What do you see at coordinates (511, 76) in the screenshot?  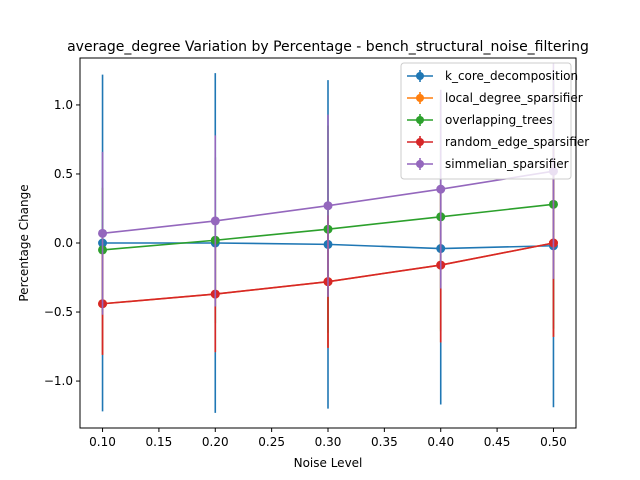 I see `legend-label: k_core_decomposition` at bounding box center [511, 76].